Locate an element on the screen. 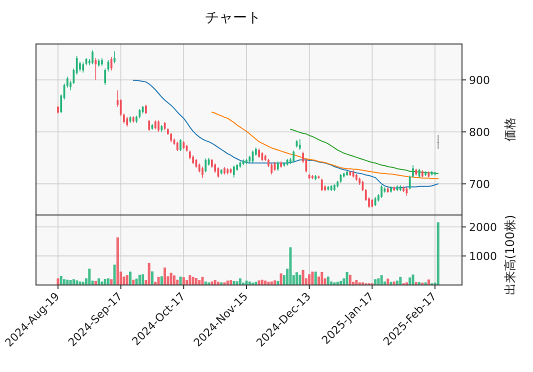 Image resolution: width=533 pixels, height=372 pixels. chart-title: チャート is located at coordinates (233, 18).